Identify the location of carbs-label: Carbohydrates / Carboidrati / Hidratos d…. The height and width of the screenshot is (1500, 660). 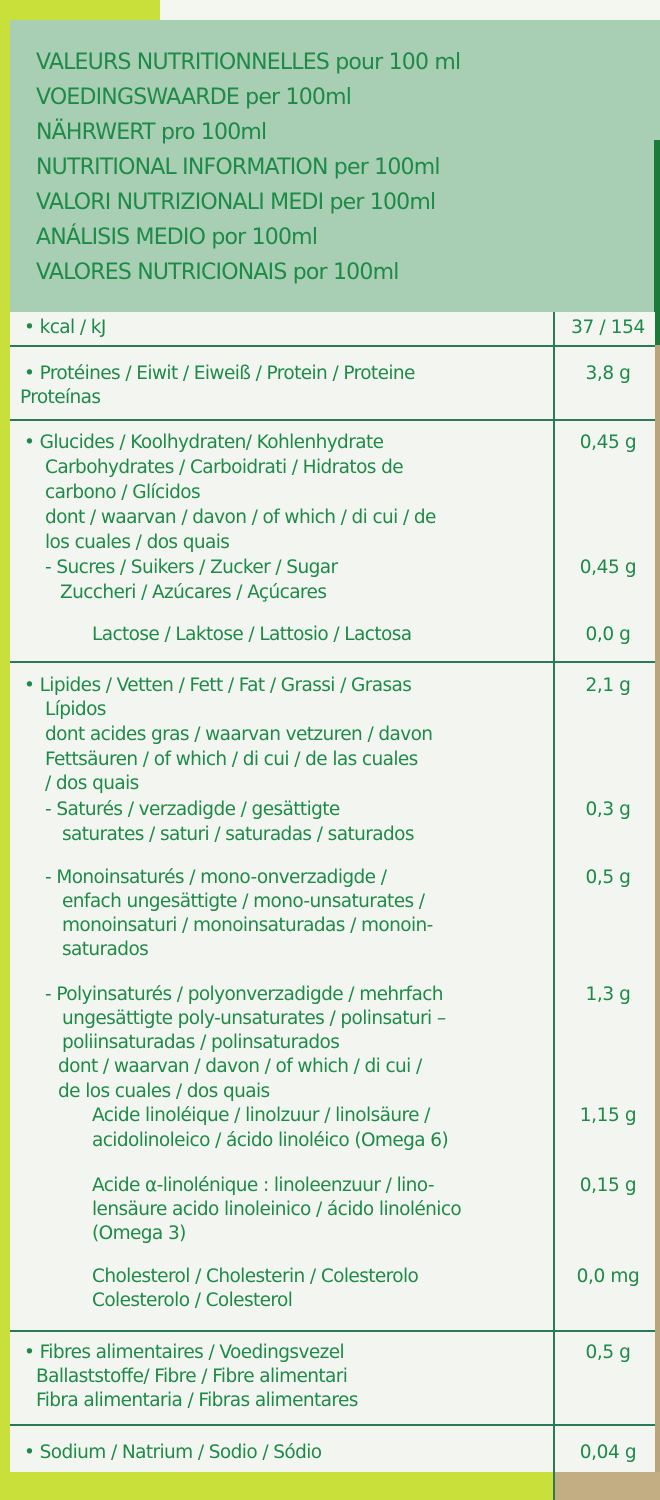
(224, 467).